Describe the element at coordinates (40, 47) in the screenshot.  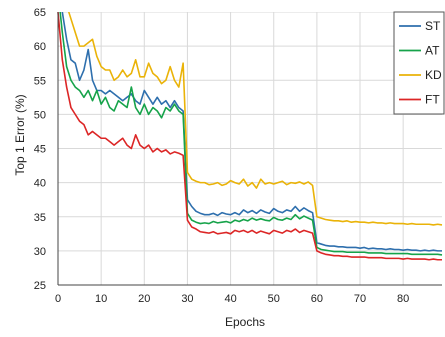
I see `y-tick-label: 60` at that location.